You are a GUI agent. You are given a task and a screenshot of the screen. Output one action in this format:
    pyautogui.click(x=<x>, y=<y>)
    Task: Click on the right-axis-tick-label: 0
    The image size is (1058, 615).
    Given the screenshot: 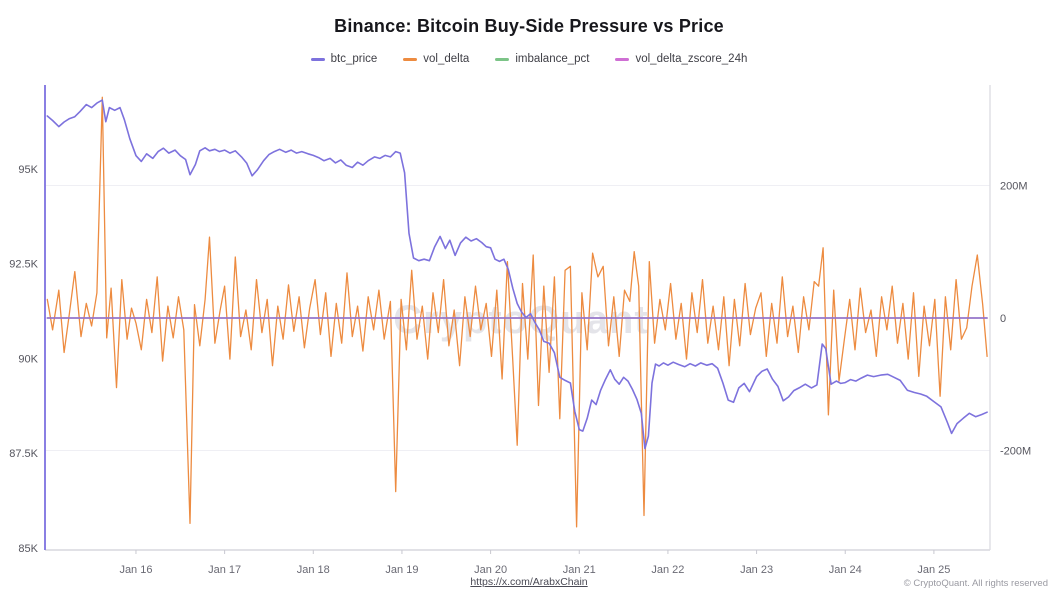 What is the action you would take?
    pyautogui.click(x=1003, y=319)
    